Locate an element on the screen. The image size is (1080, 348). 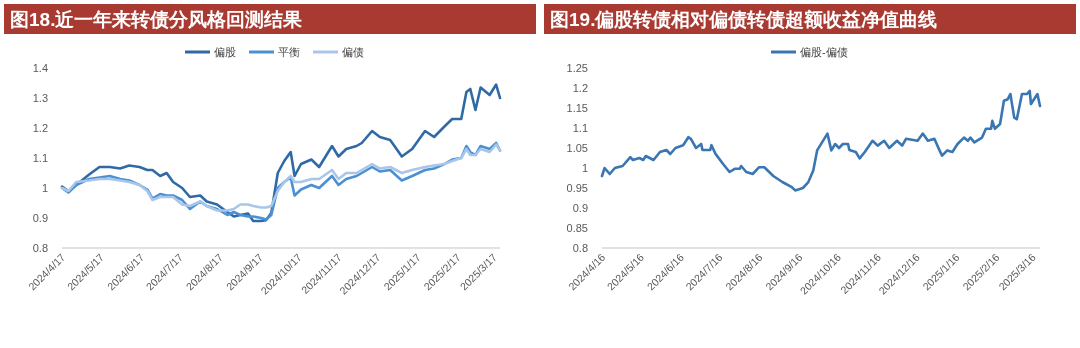
legend: 偏股-偏债 is located at coordinates (809, 52).